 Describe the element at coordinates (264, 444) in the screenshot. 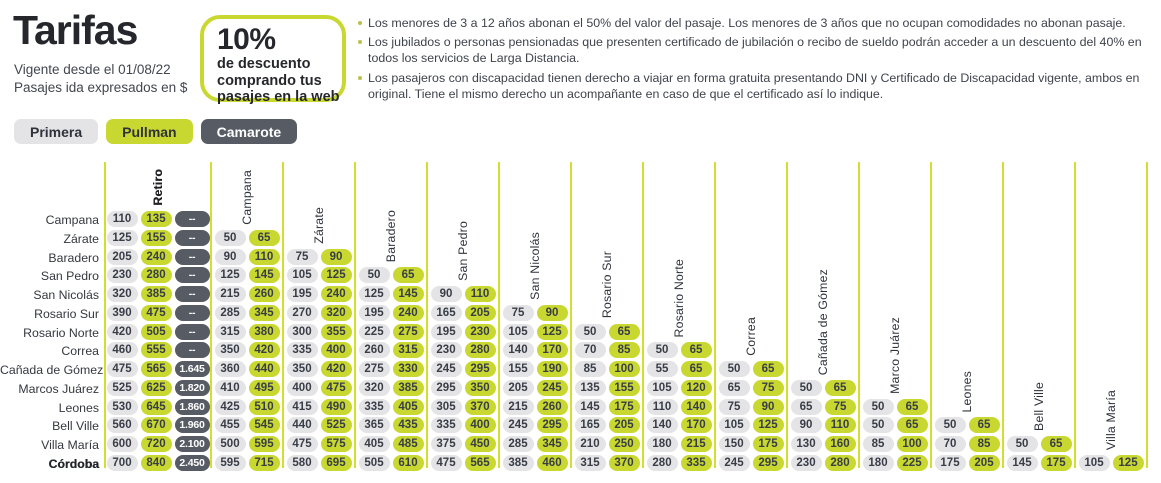

I see `pullman-fare-chip: 595` at that location.